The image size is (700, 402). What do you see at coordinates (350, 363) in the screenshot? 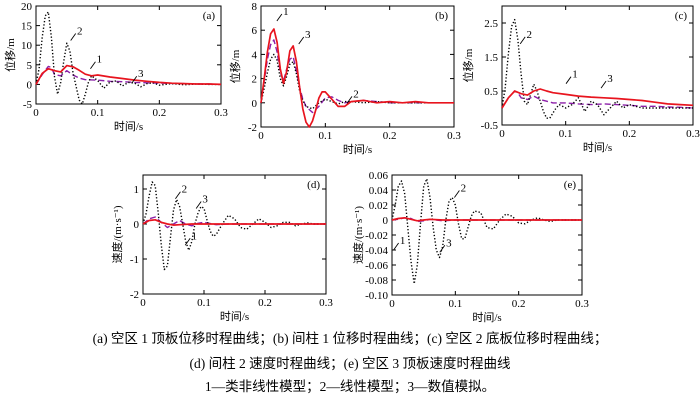
I see `figure-caption-line-2: (d) 间柱 2 速度时程曲线；(e) 空区 3 顶板速度时程曲线` at bounding box center [350, 363].